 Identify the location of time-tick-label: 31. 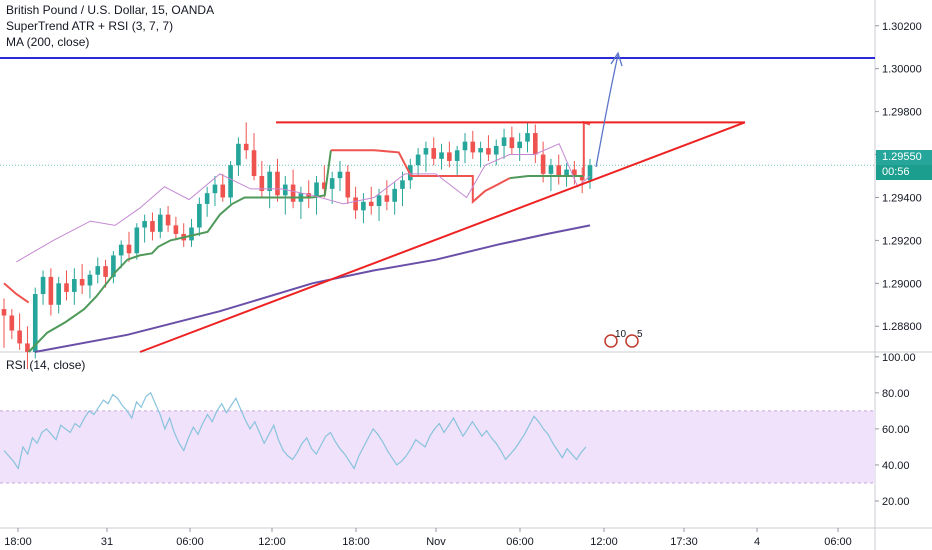
(107, 542).